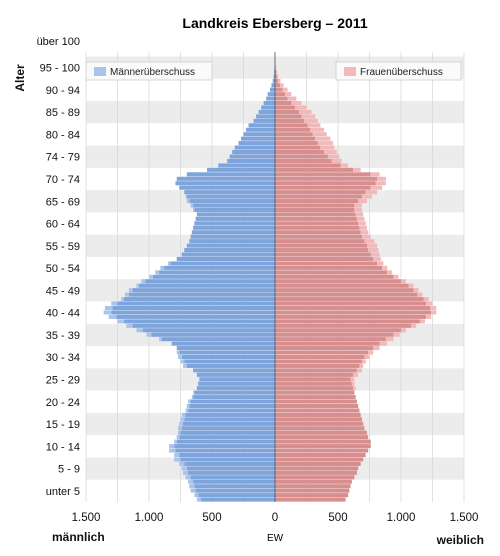 The width and height of the screenshot is (500, 556). Describe the element at coordinates (152, 72) in the screenshot. I see `legend-male-label: Männerüberschuss` at that location.